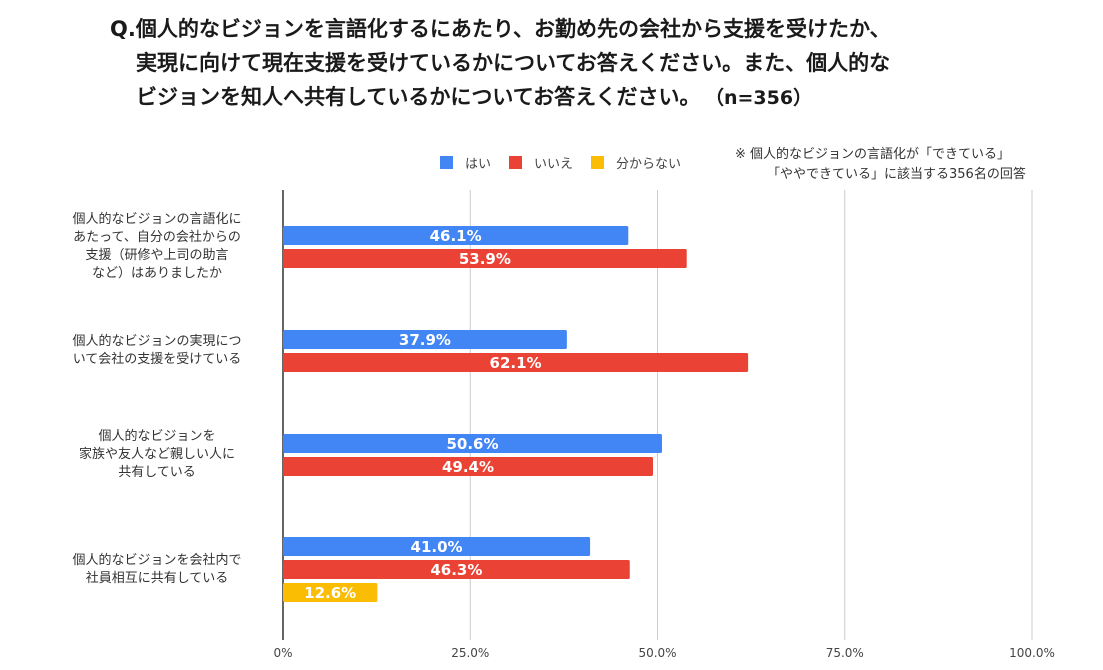 This screenshot has width=1103, height=670. What do you see at coordinates (657, 653) in the screenshot?
I see `x-tick-label: 50.0%` at bounding box center [657, 653].